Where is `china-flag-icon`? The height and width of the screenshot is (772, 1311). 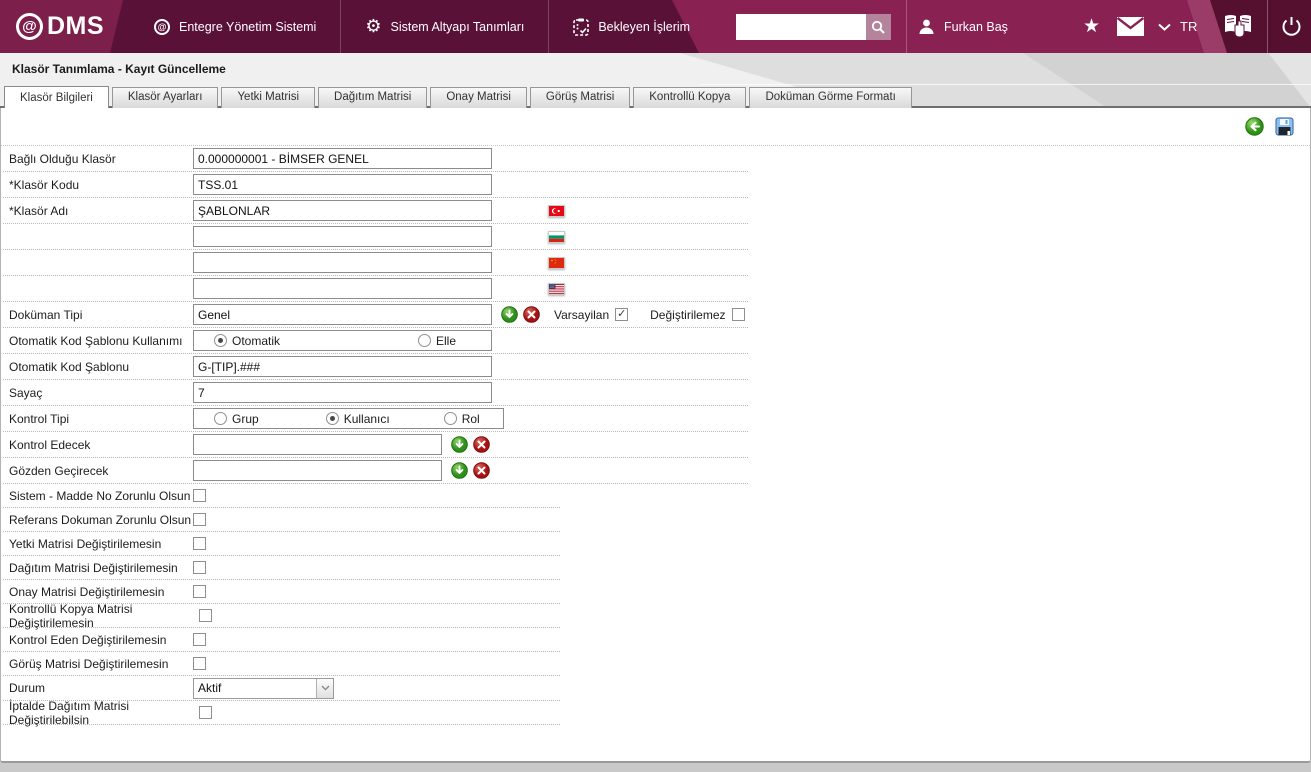
china-flag-icon is located at coordinates (556, 262).